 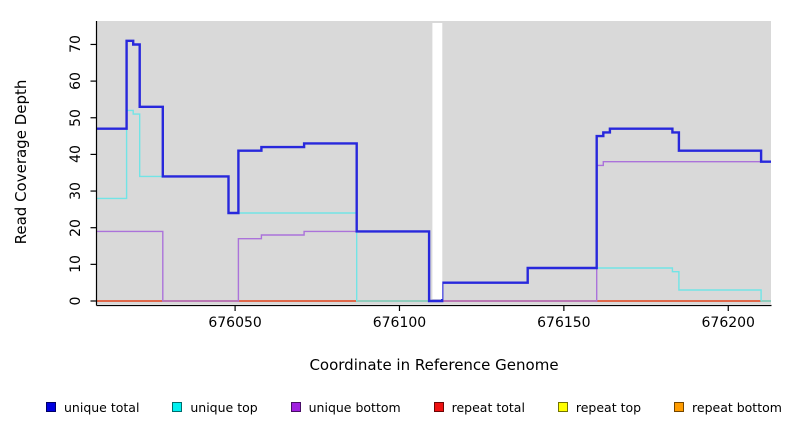 What do you see at coordinates (76, 301) in the screenshot?
I see `y-tick-label: 0` at bounding box center [76, 301].